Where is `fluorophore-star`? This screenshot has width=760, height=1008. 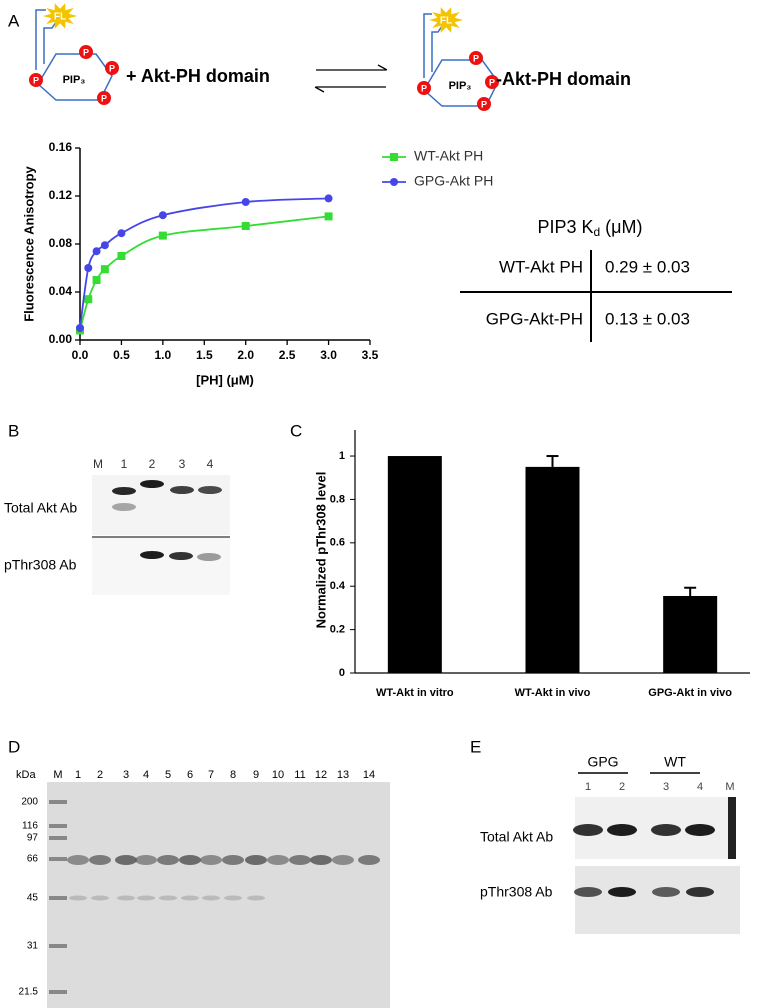
fluorophore-star is located at coordinates (446, 20).